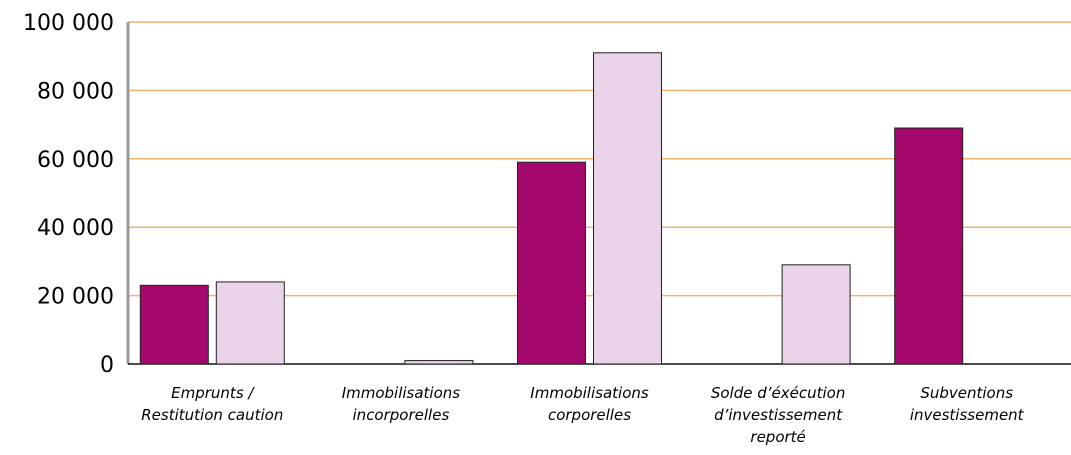 The width and height of the screenshot is (1071, 455). What do you see at coordinates (212, 404) in the screenshot?
I see `x-category-label: Emprunts / Restitution caution` at bounding box center [212, 404].